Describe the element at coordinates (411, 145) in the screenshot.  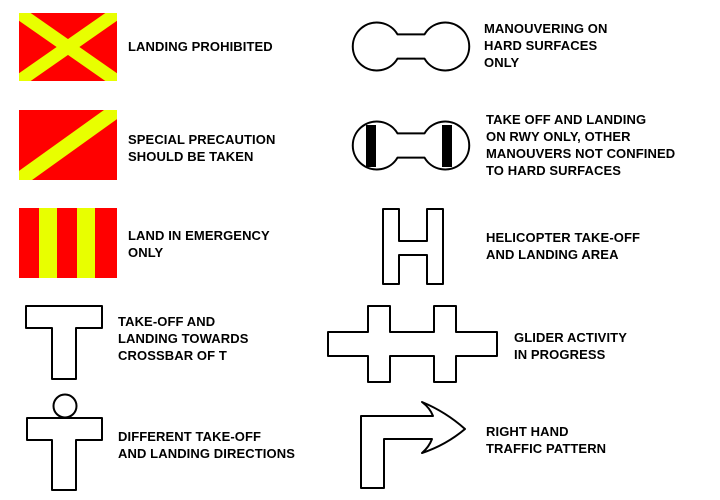
I see `dumb-bell-black-bars-icon` at that location.